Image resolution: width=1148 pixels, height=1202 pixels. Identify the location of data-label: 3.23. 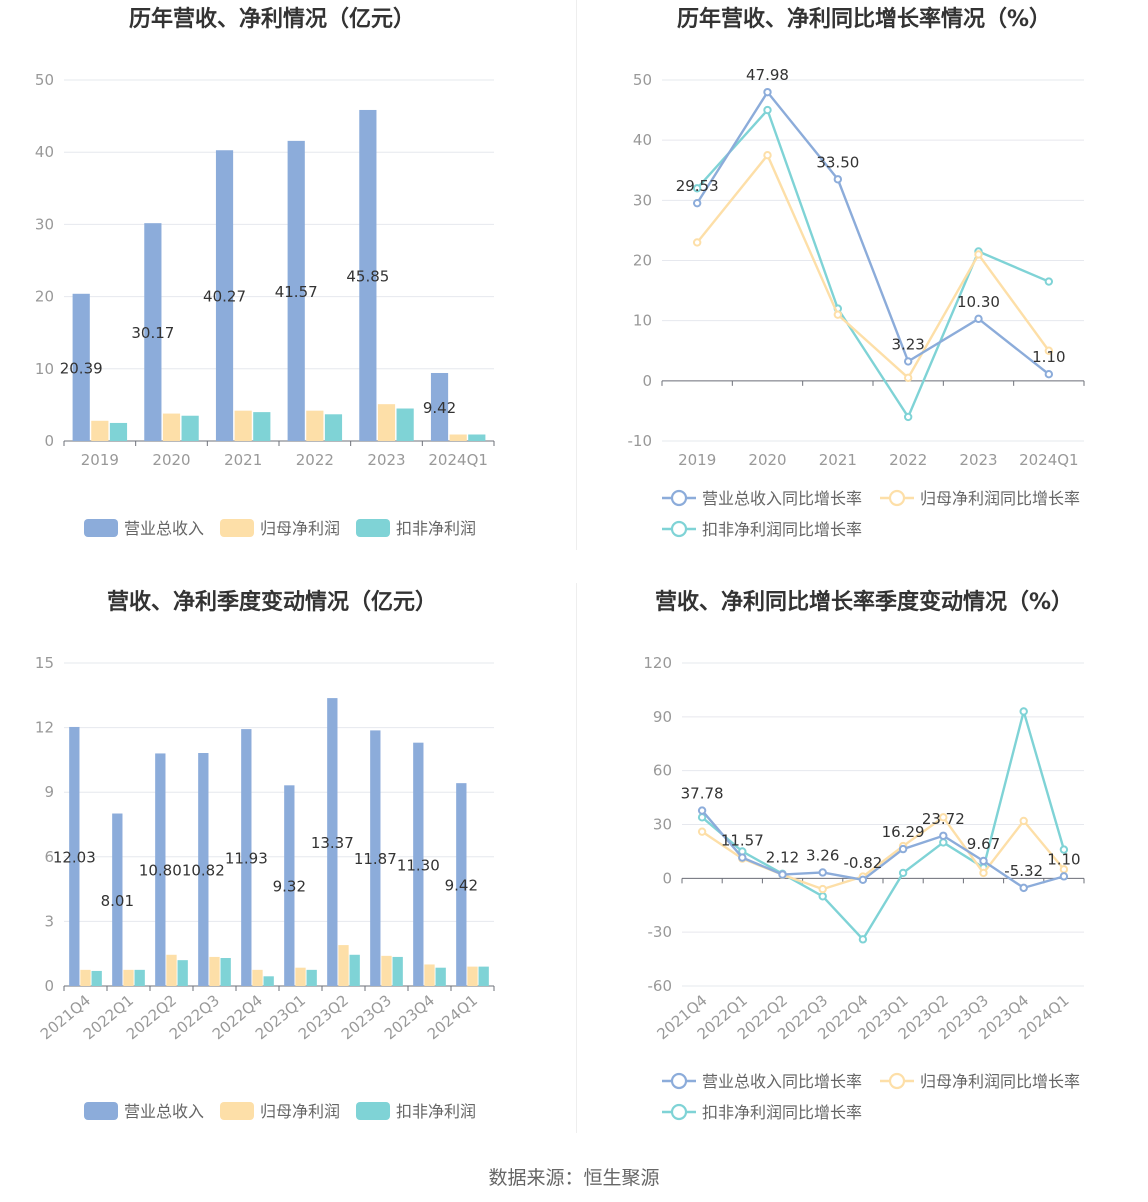
(907, 344).